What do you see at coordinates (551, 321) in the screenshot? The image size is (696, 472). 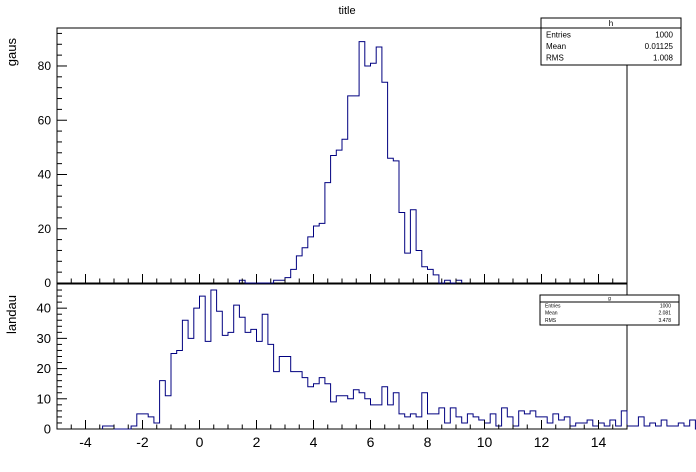 I see `bottom-stats-label: RMS` at bounding box center [551, 321].